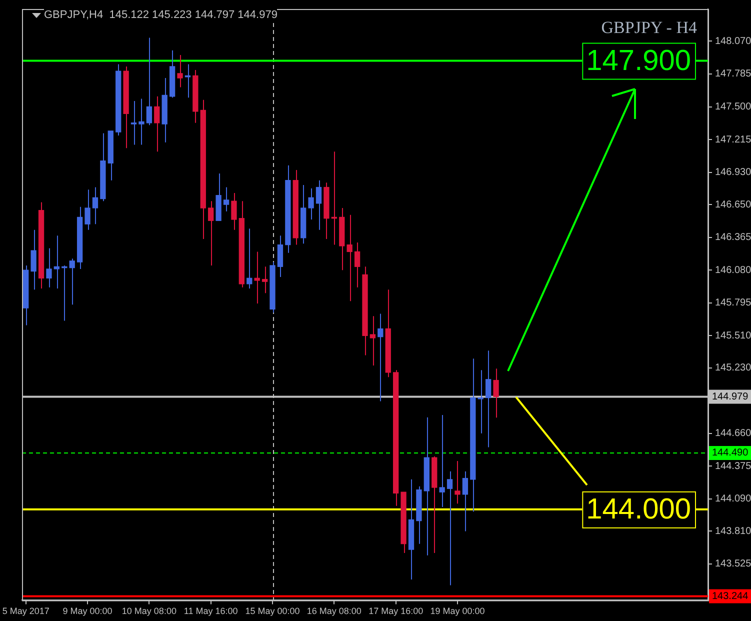 The width and height of the screenshot is (751, 621). What do you see at coordinates (733, 434) in the screenshot?
I see `y-tick-label: 144.660` at bounding box center [733, 434].